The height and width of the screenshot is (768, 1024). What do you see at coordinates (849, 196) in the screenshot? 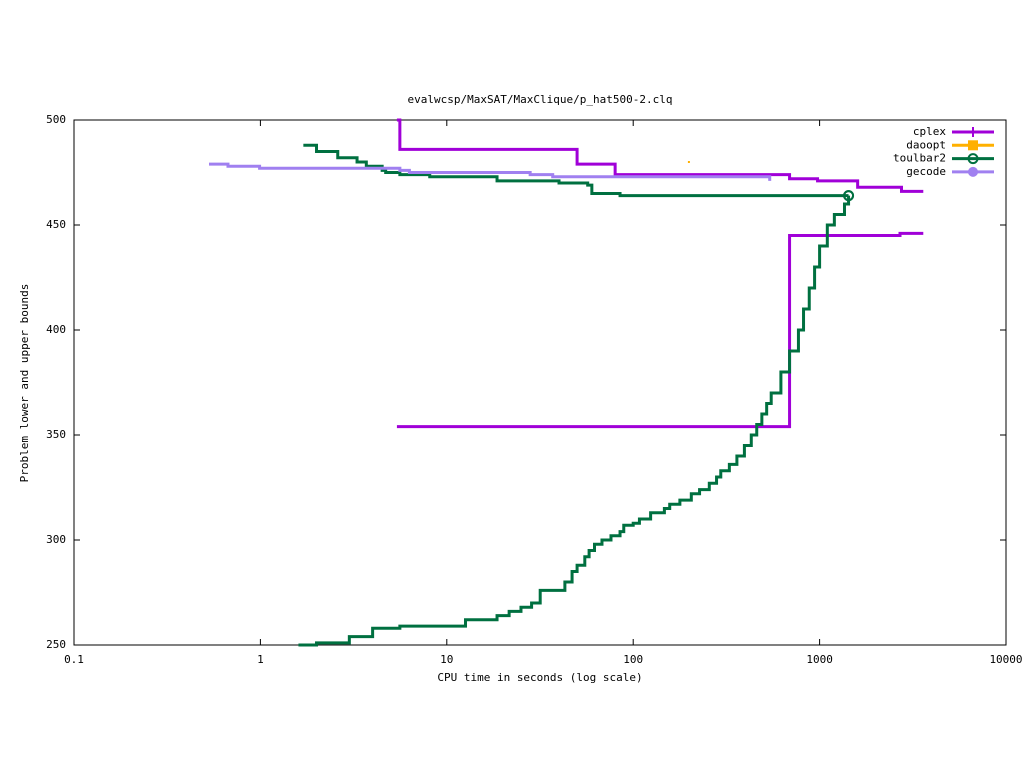
I see `series-marker` at bounding box center [849, 196].